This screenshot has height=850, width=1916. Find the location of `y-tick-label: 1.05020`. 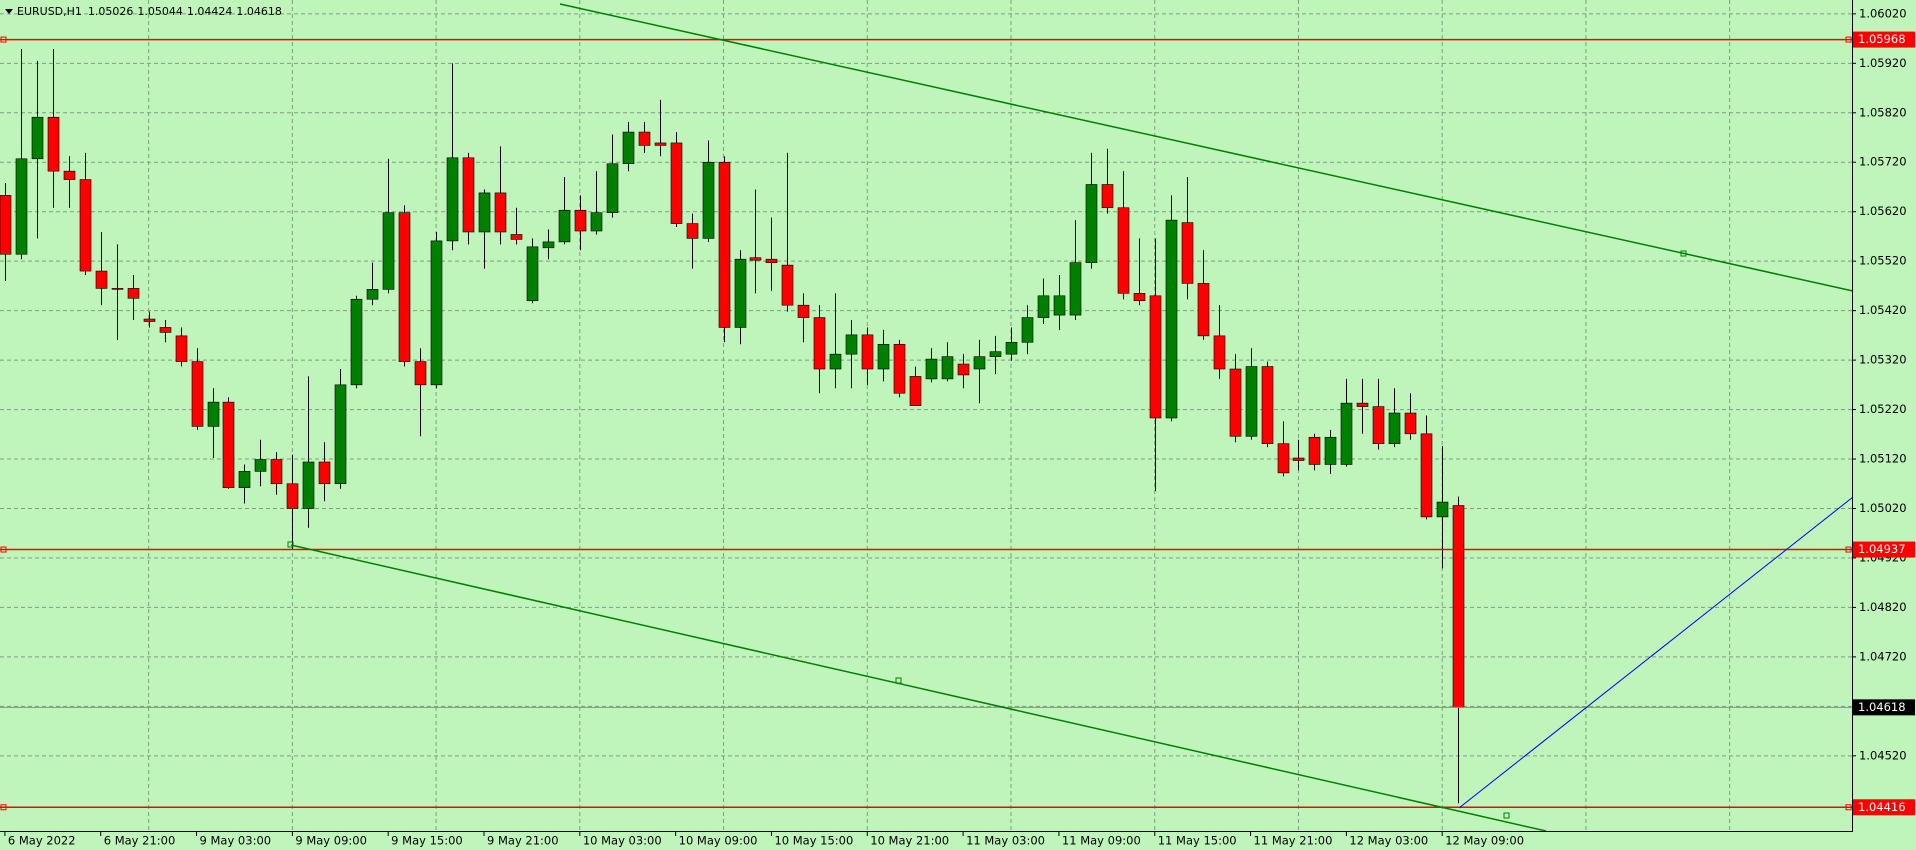

y-tick-label: 1.05020 is located at coordinates (1883, 508).